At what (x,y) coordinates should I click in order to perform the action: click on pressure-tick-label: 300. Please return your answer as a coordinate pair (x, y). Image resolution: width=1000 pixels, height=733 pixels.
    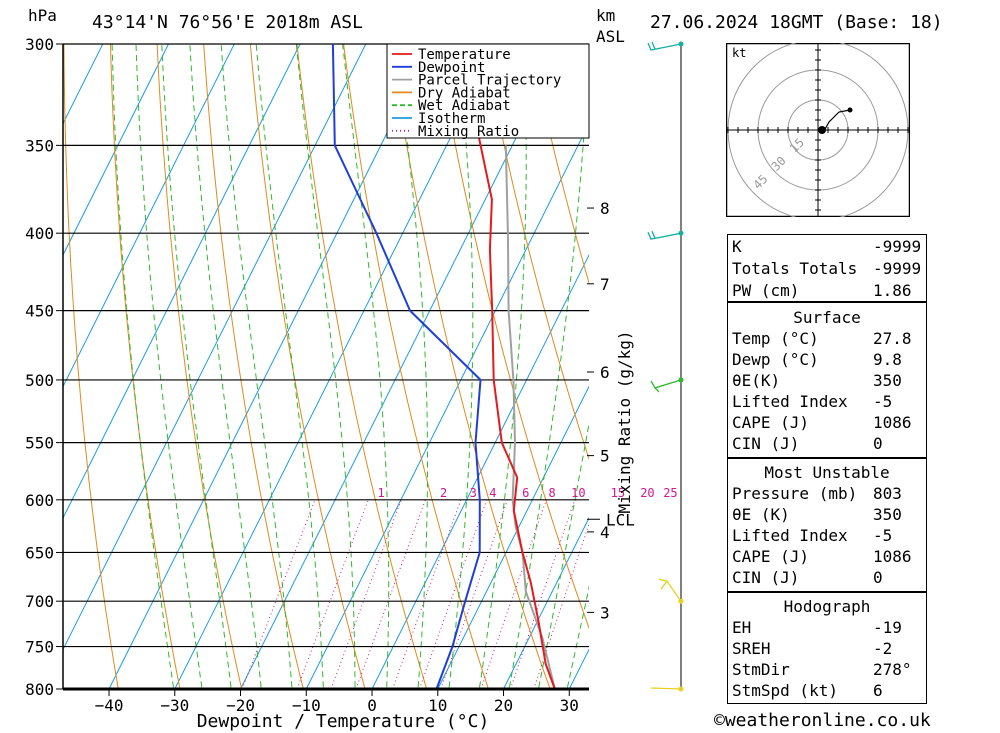
    Looking at the image, I should click on (39, 44).